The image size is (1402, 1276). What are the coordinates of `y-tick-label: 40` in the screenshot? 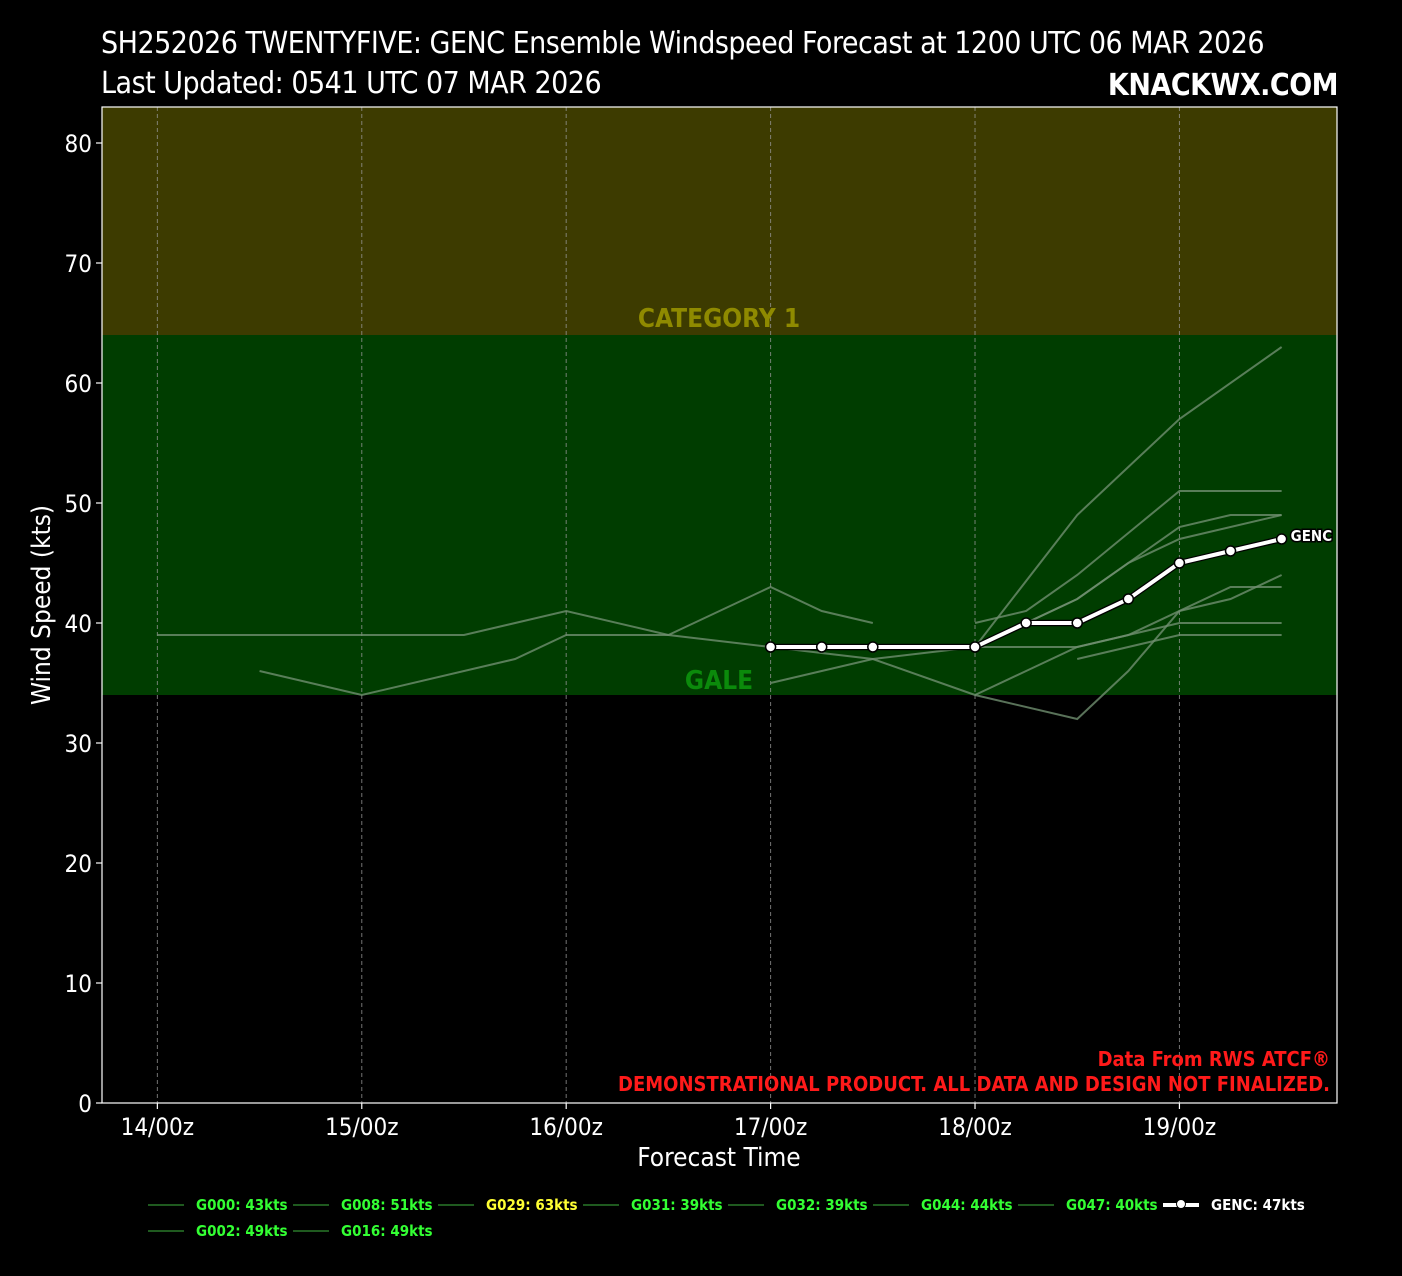 It's located at (78, 624).